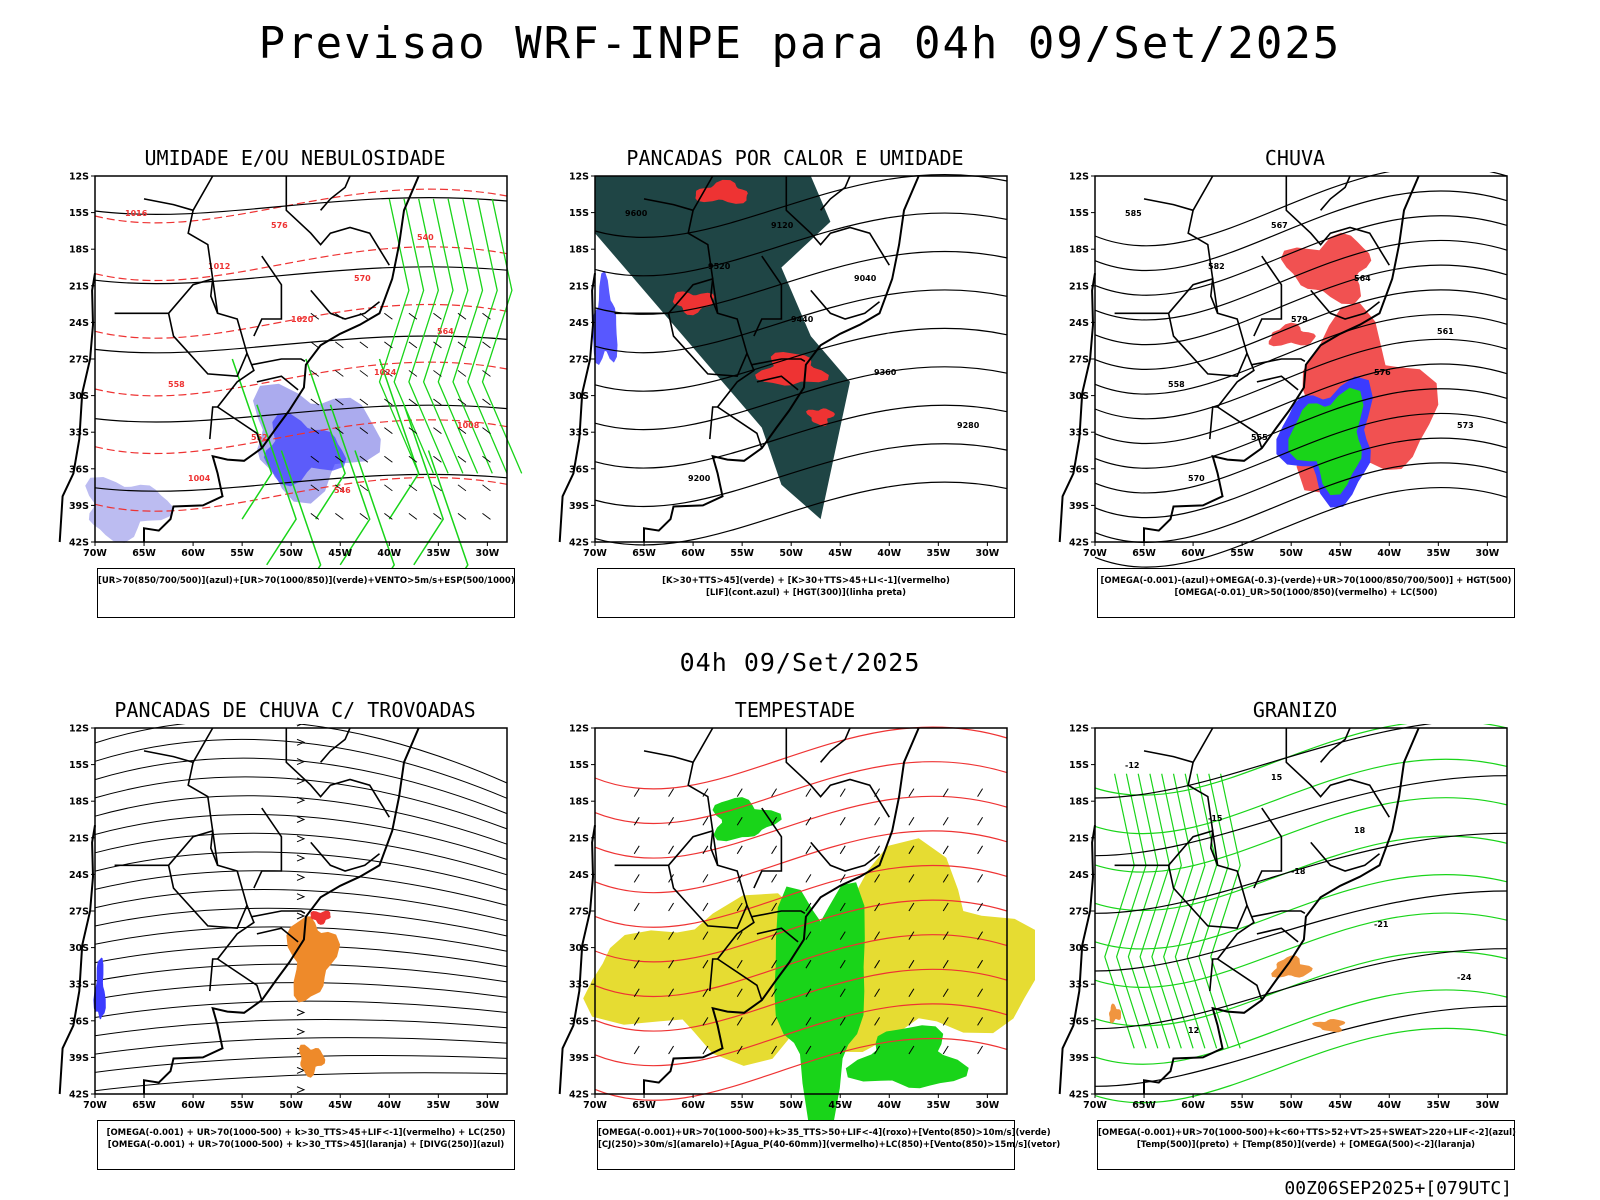 The width and height of the screenshot is (1600, 1200). I want to click on contour-label: 579, so click(1299, 319).